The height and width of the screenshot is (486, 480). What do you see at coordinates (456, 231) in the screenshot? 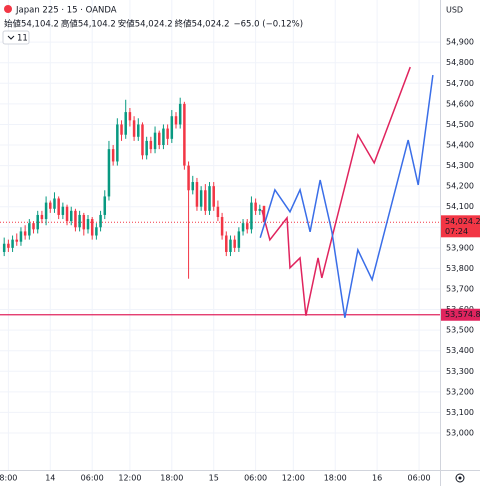
I see `countdown-label: 07:24` at bounding box center [456, 231].